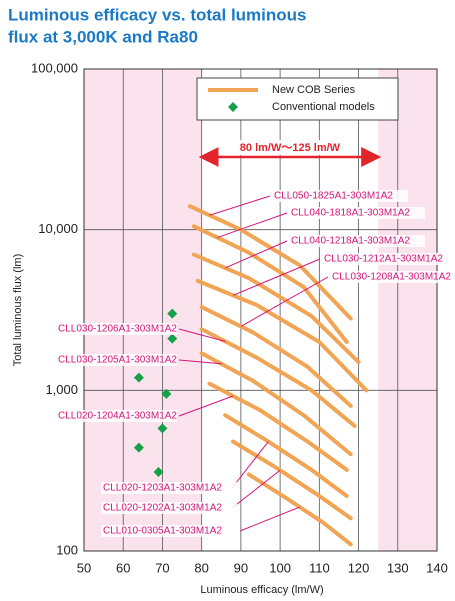 The image size is (455, 601). I want to click on model-label: CLL010-0305A1-303M1A2, so click(162, 531).